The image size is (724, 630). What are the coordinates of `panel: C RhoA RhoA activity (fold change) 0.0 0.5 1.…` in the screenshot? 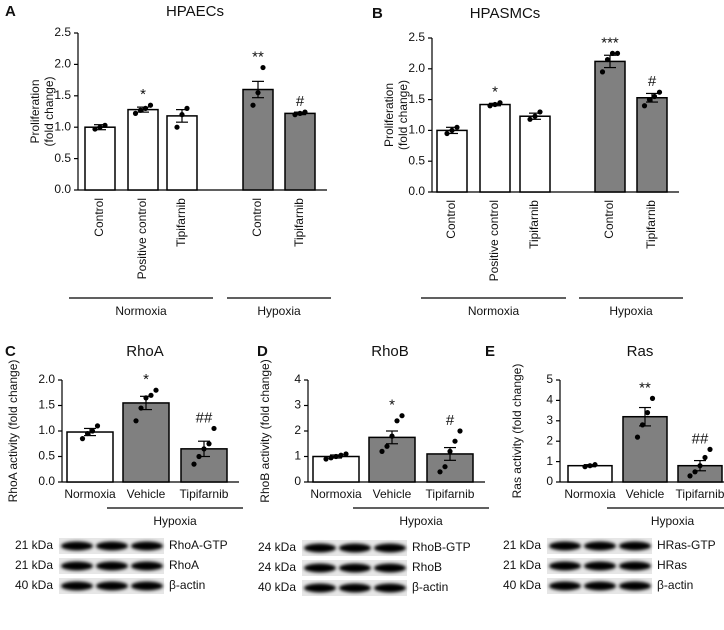 It's located at (124, 468).